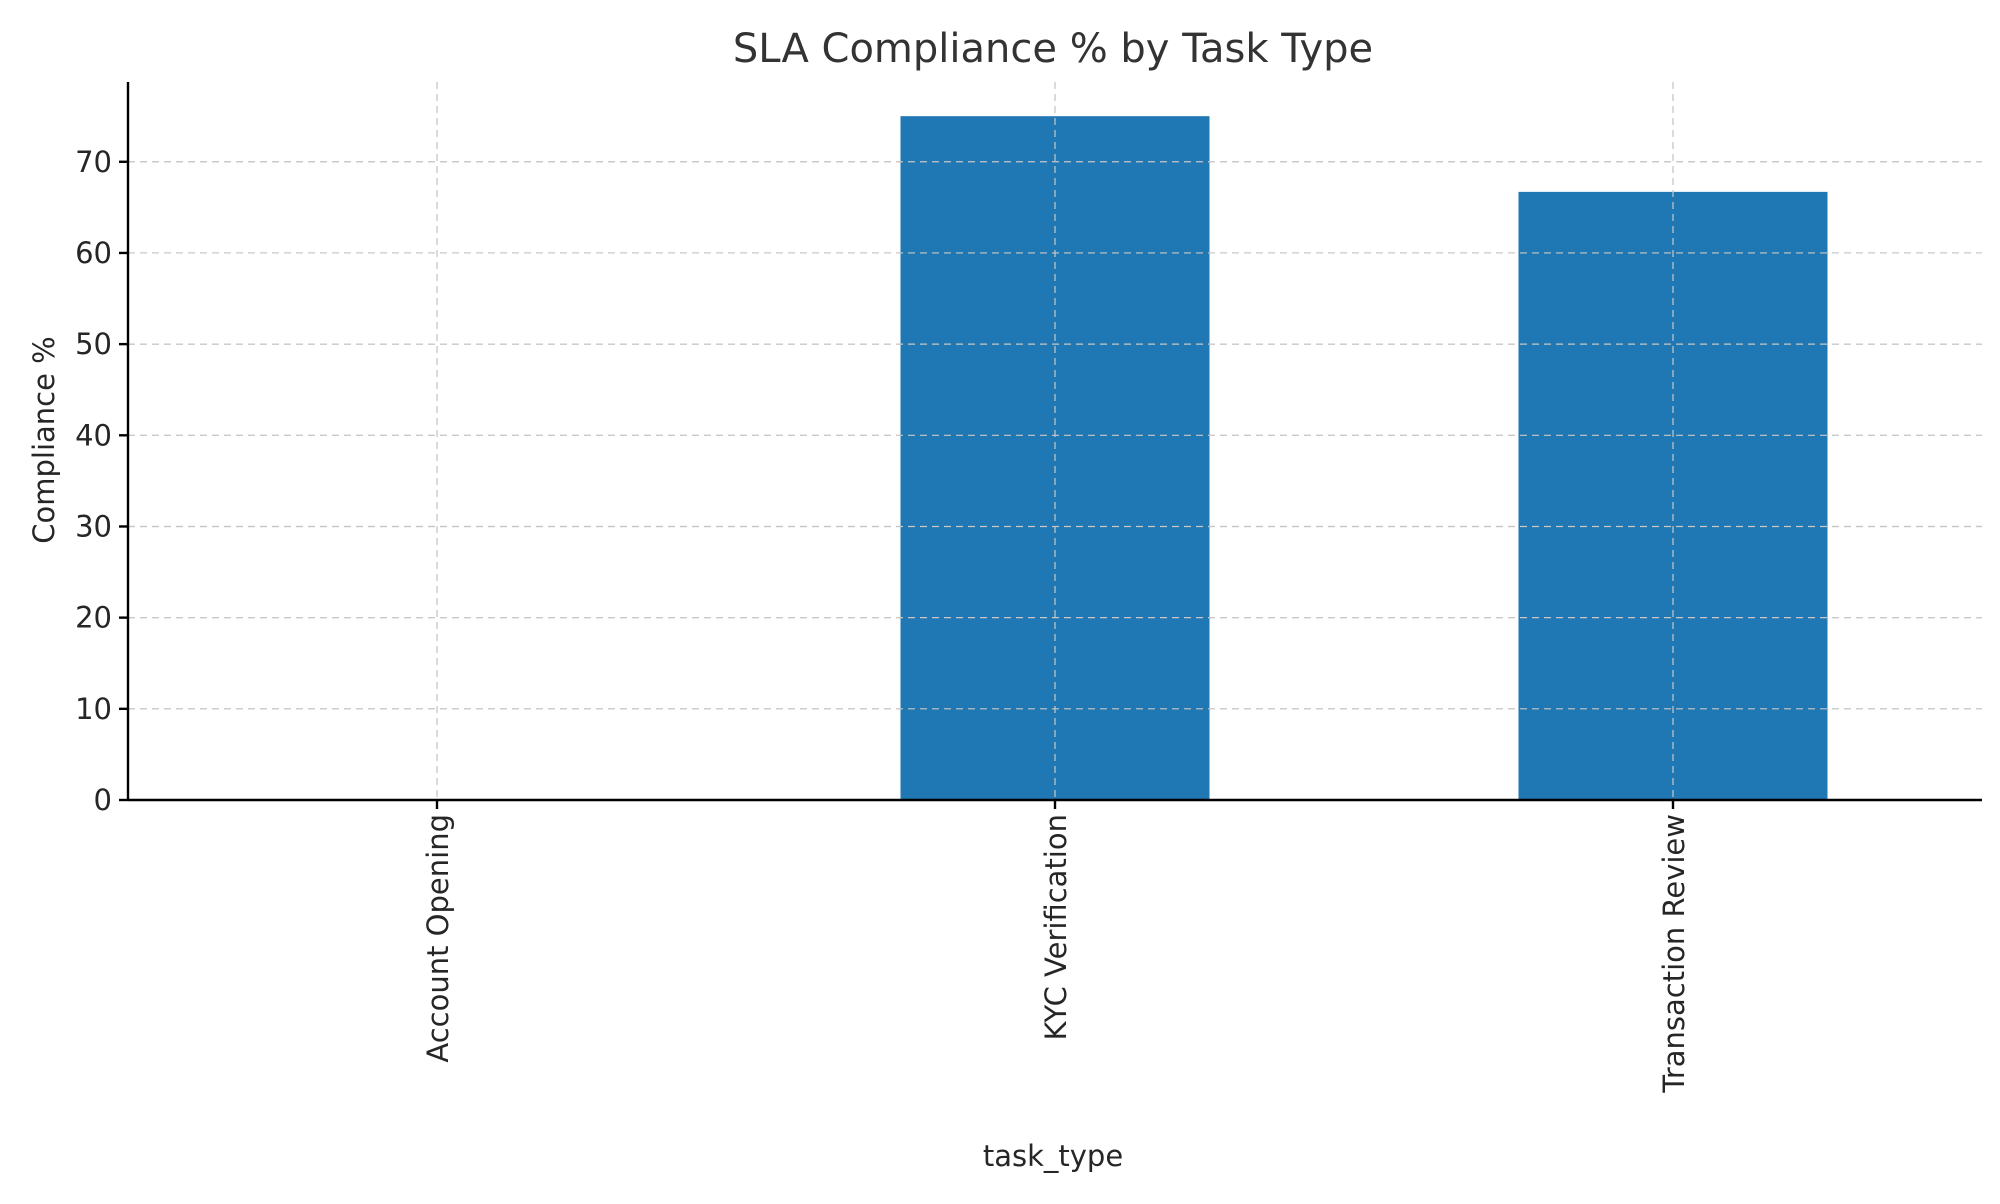  Describe the element at coordinates (93, 344) in the screenshot. I see `y-tick-label: 50` at that location.